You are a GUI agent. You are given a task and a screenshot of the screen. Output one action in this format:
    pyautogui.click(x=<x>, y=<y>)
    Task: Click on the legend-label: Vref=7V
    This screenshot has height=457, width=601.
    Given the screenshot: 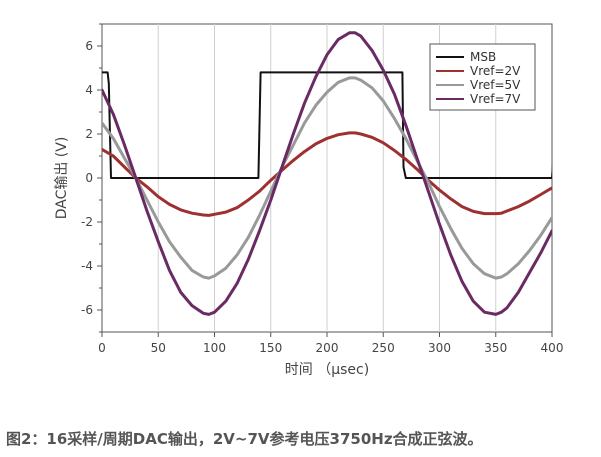 What is the action you would take?
    pyautogui.click(x=495, y=99)
    